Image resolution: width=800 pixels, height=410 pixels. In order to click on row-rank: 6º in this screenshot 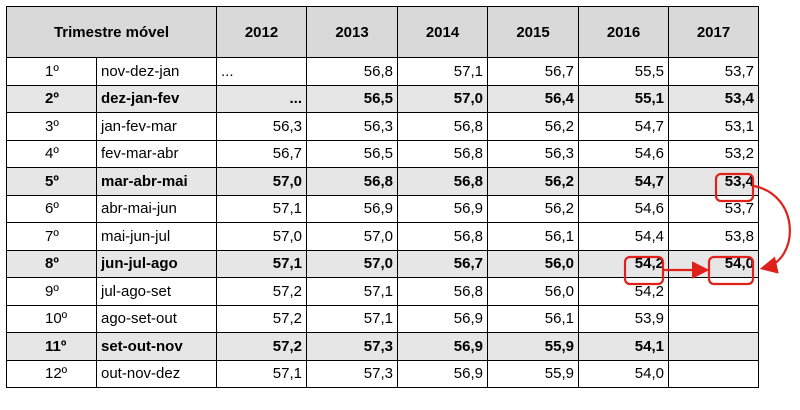, I will do `click(51, 208)`.